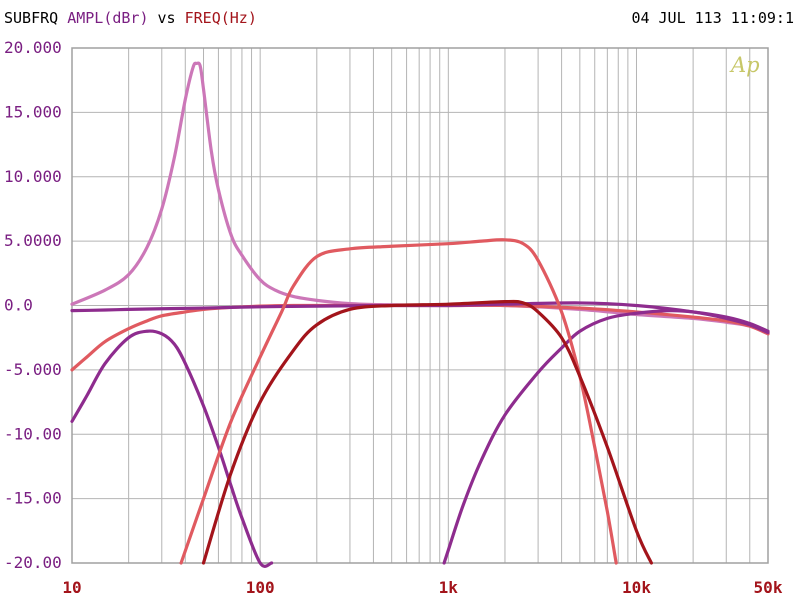 The height and width of the screenshot is (600, 800). What do you see at coordinates (449, 587) in the screenshot?
I see `x-tick-label: 1k` at bounding box center [449, 587].